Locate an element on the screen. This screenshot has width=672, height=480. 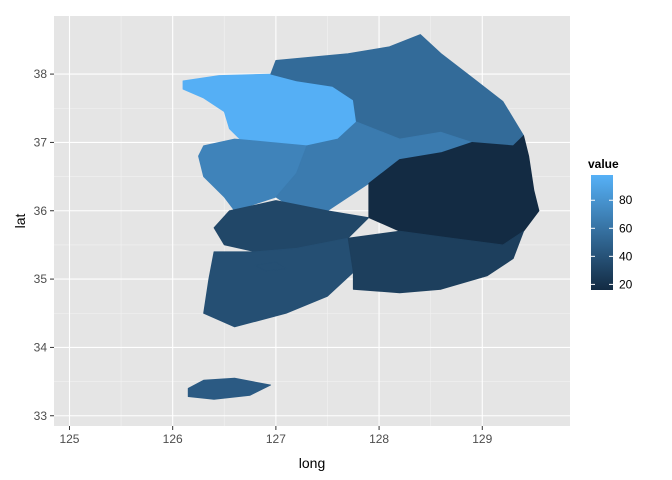
x-tick-label: 126 is located at coordinates (173, 439).